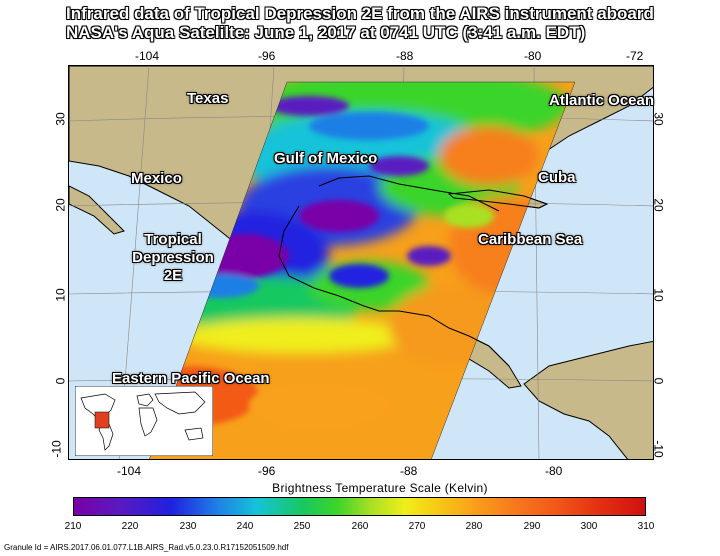 The width and height of the screenshot is (720, 556). I want to click on lon-label-top-104: -104, so click(147, 56).